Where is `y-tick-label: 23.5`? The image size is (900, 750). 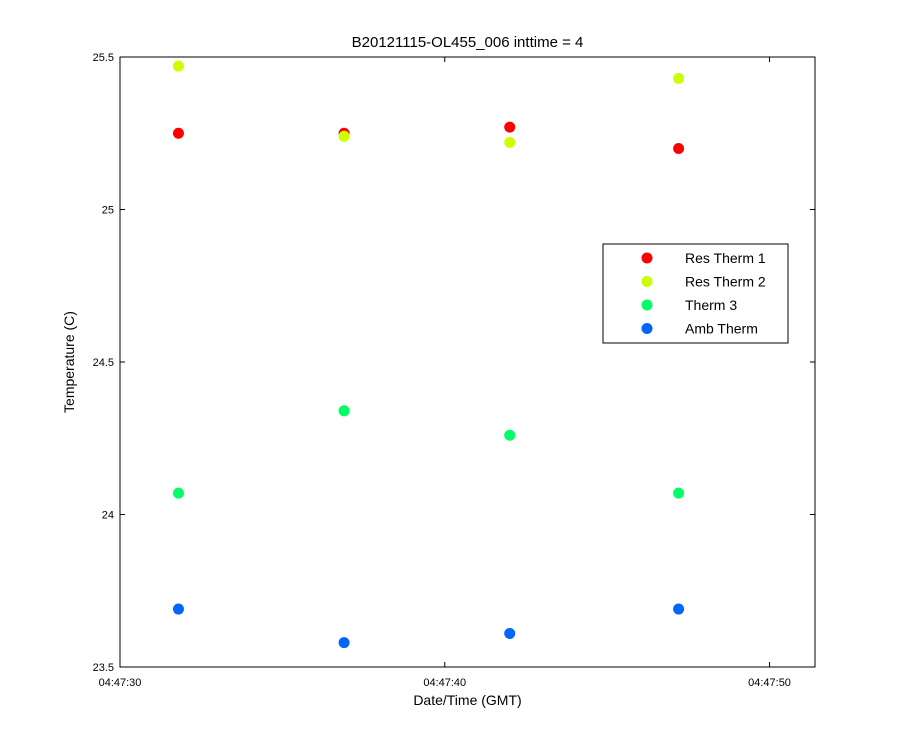
y-tick-label: 23.5 is located at coordinates (103, 668).